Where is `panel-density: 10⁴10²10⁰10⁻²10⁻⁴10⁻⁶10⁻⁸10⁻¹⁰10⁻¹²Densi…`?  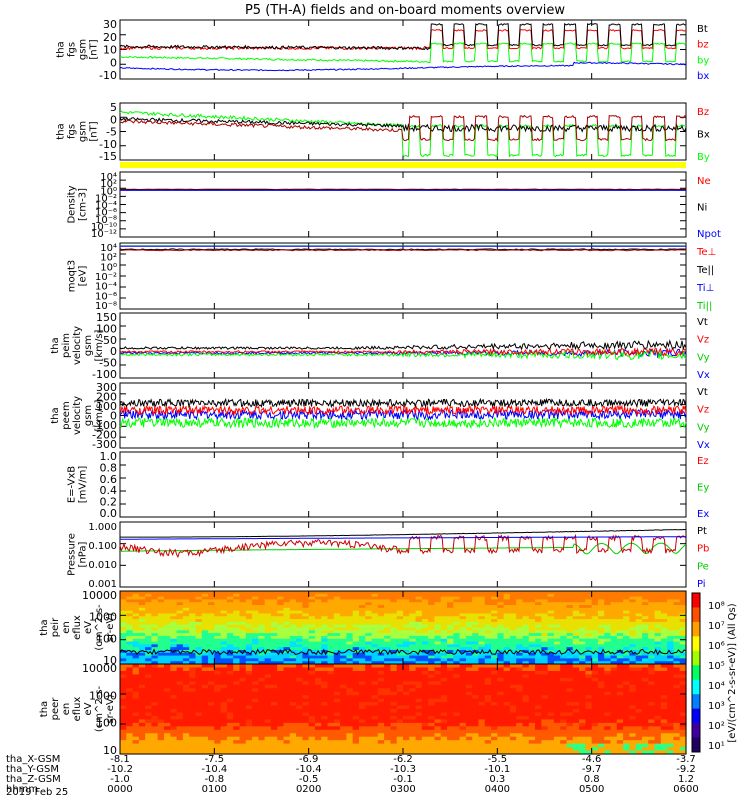 panel-density: 10⁴10²10⁰10⁻²10⁻⁴10⁻⁶10⁻⁸10⁻¹⁰10⁻¹²Densi… is located at coordinates (394, 205).